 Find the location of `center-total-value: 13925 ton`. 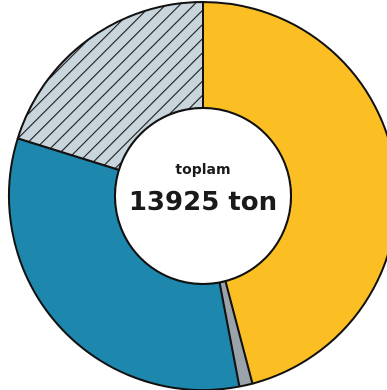

center-total-value: 13925 ton is located at coordinates (203, 202).